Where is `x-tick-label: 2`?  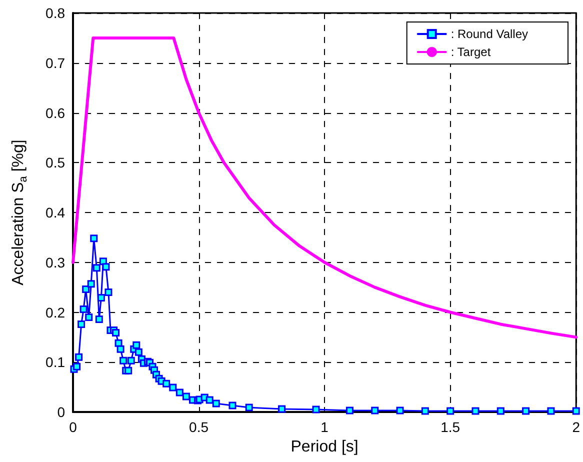
x-tick-label: 2 is located at coordinates (576, 427).